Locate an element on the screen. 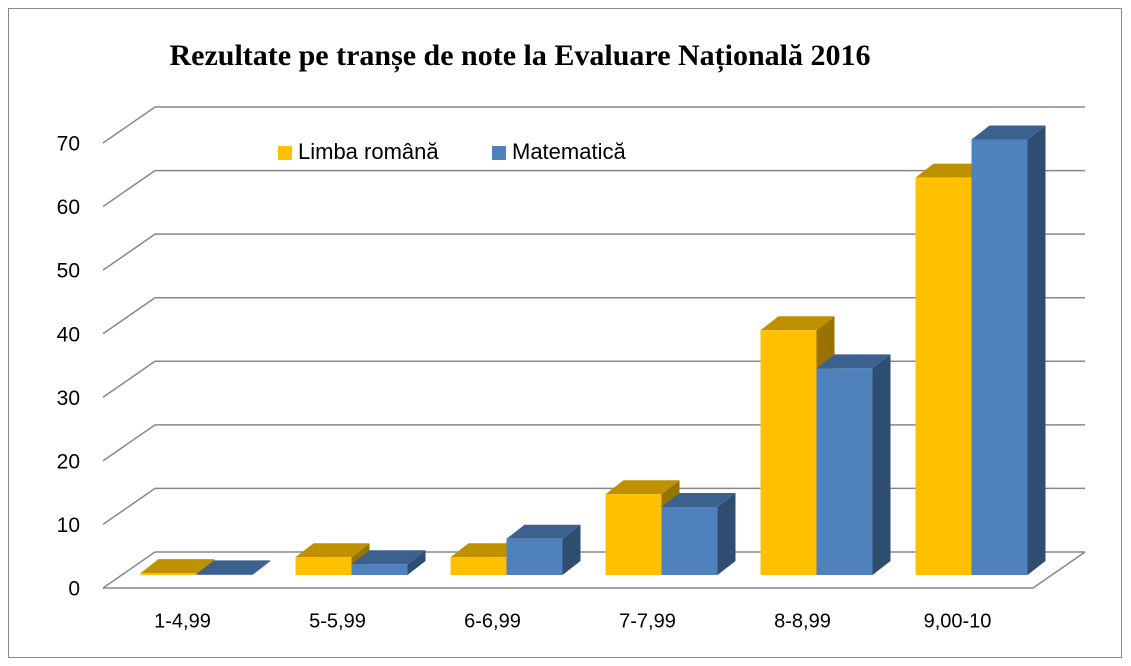 Image resolution: width=1131 pixels, height=666 pixels. x-tick-label: 5-5,99 is located at coordinates (337, 621).